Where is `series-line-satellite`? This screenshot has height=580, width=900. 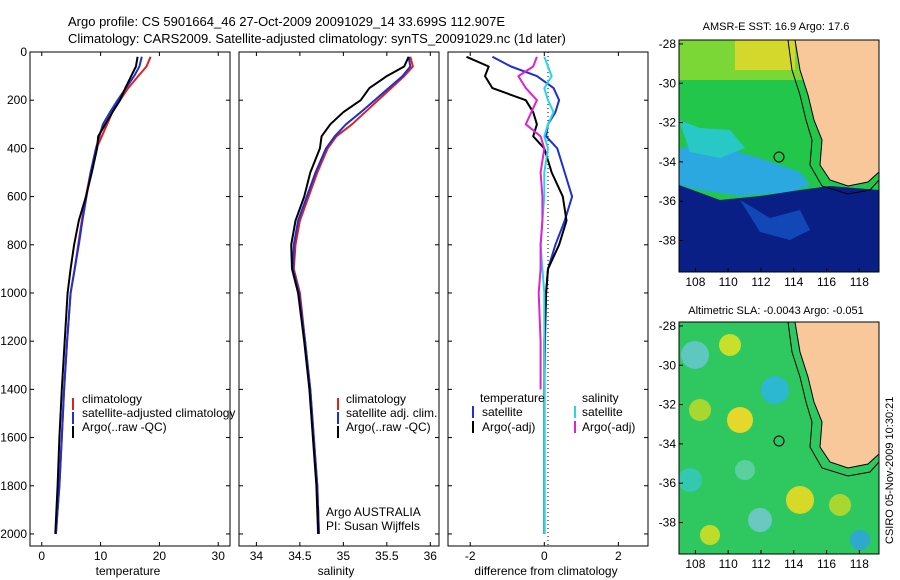 series-line-satellite is located at coordinates (98, 295).